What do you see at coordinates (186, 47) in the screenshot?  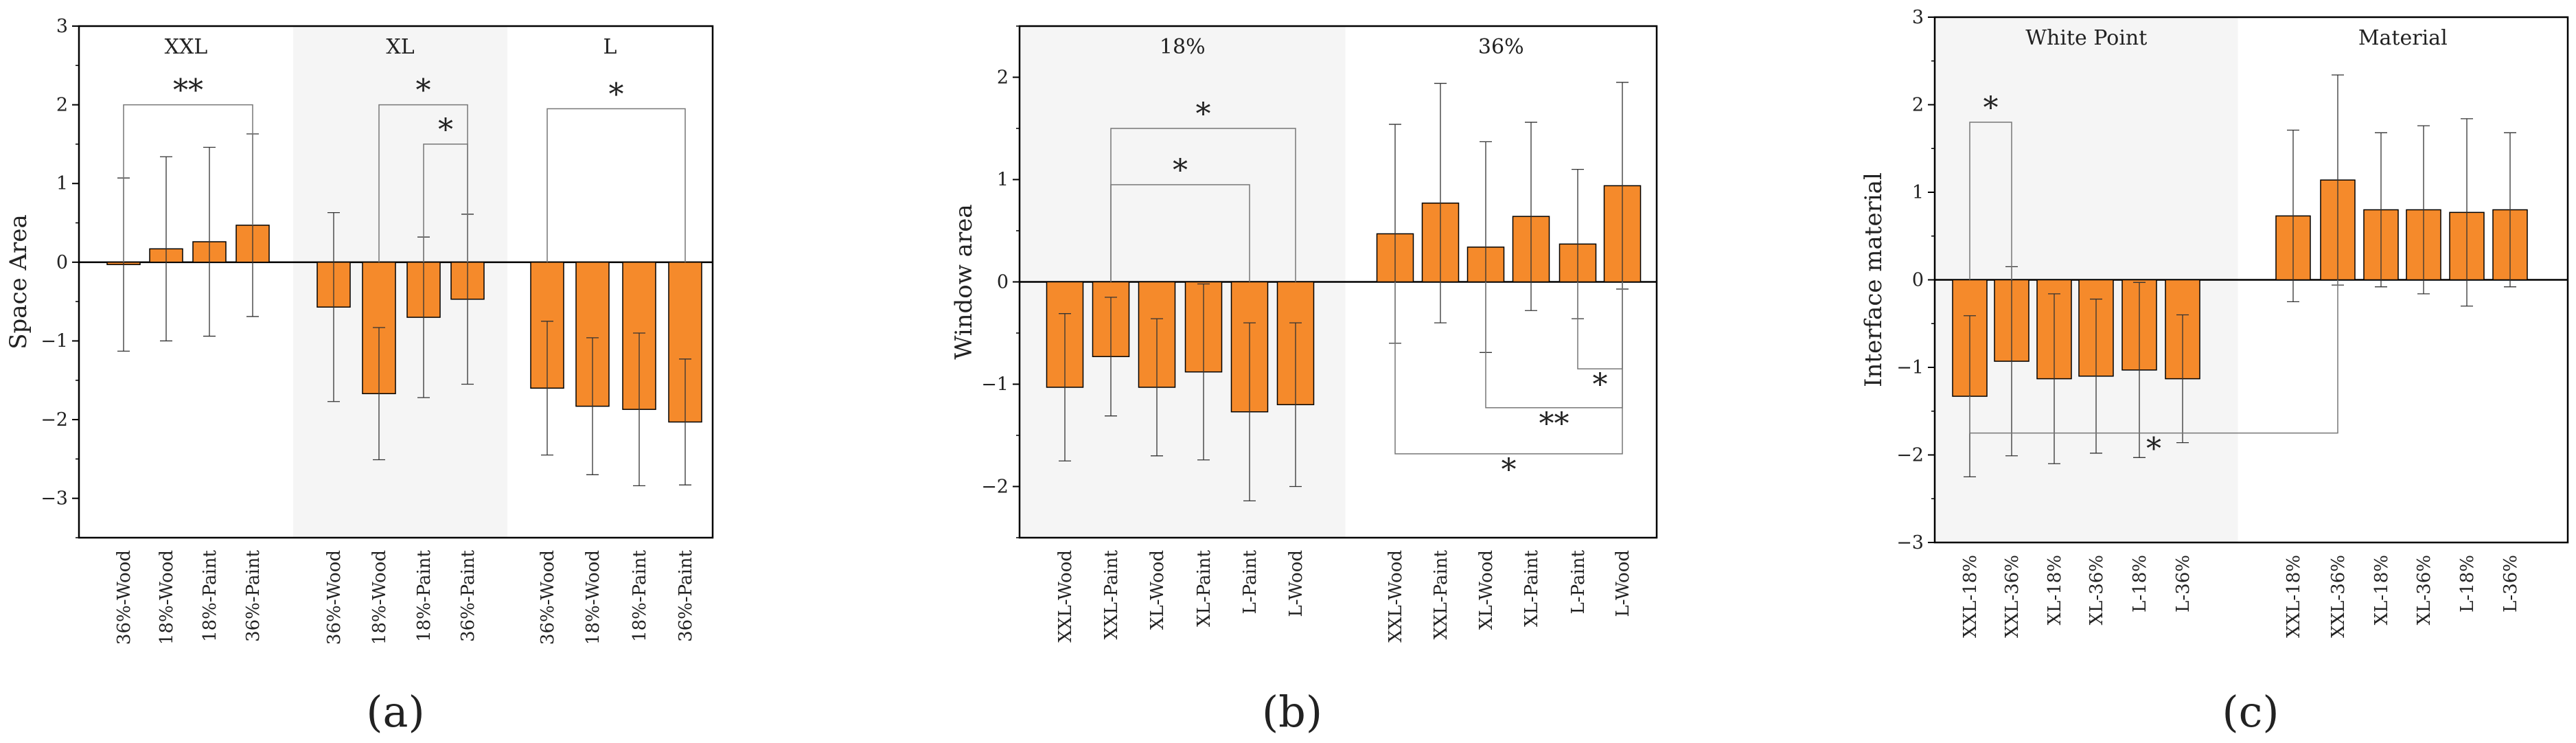 I see `group-label: XXL` at bounding box center [186, 47].